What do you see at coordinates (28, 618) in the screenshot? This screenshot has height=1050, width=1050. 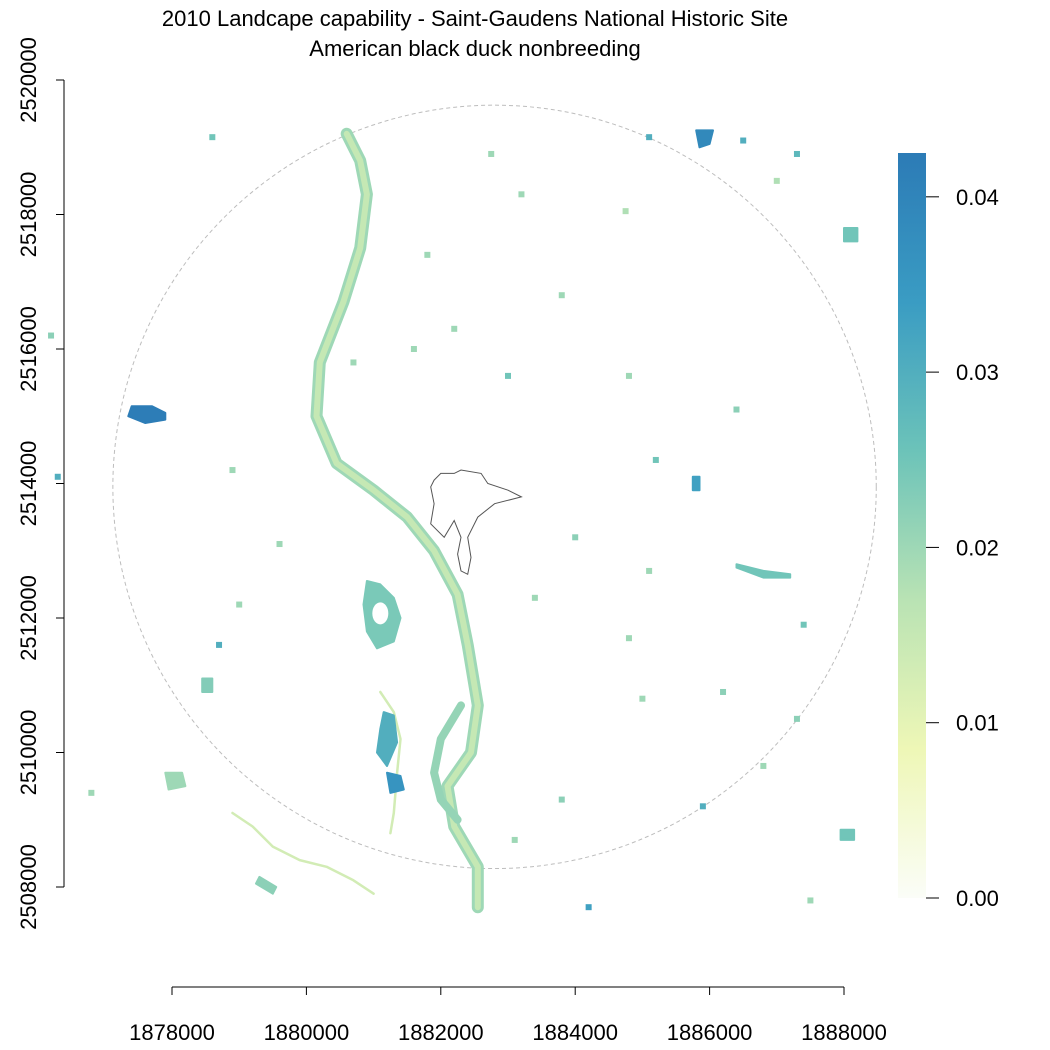 I see `y-tick-label: 2512000` at bounding box center [28, 618].